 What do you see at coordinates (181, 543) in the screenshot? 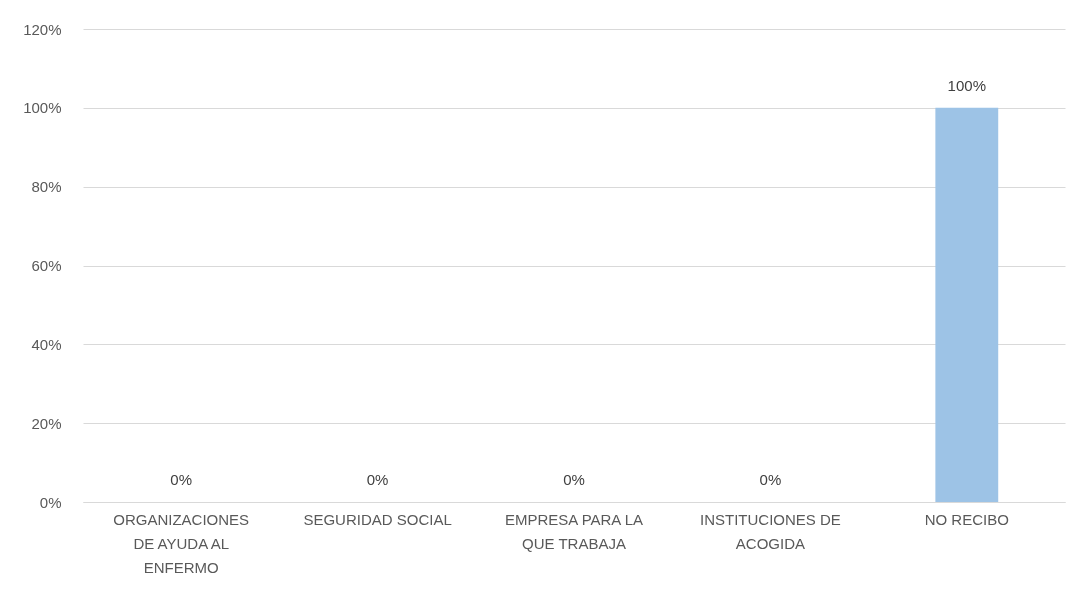
I see `x-tick-label: ORGANIZACIONES DE AYUDA AL ENFERMO` at bounding box center [181, 543].